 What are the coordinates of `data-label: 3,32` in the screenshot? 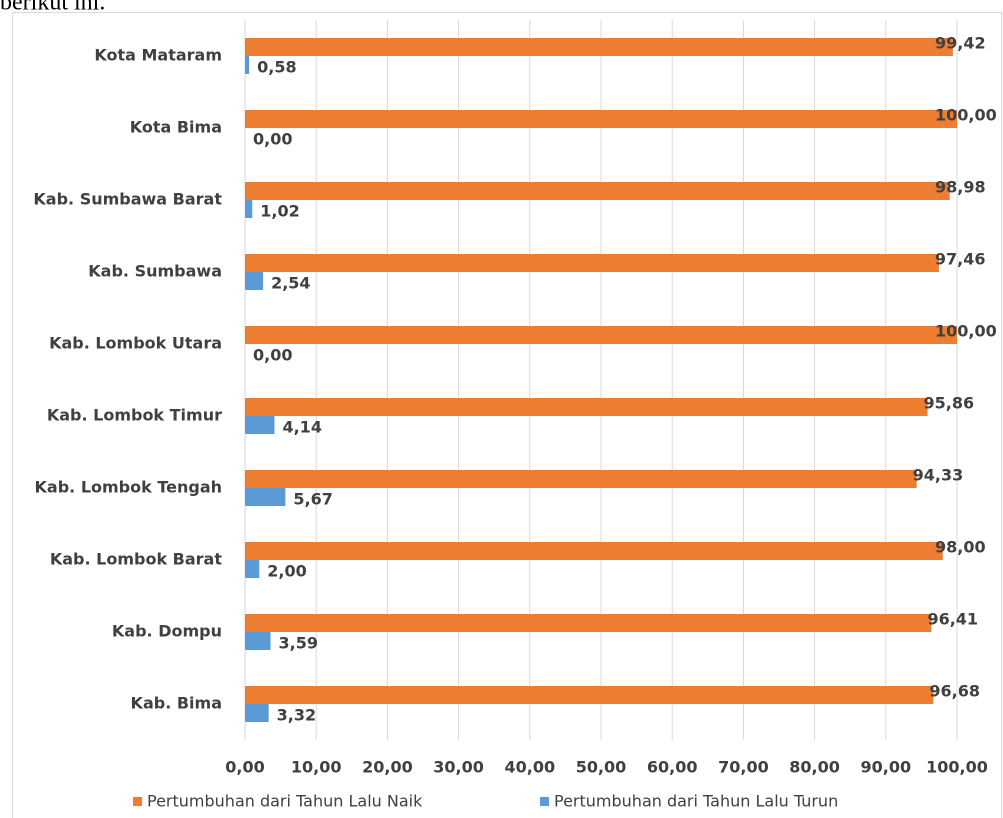 It's located at (296, 715).